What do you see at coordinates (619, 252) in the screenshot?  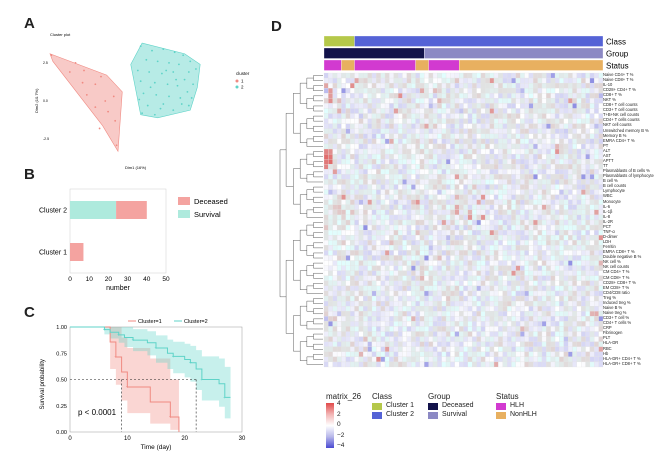 I see `heatmap-row-label: EMRA CD8+ T %` at bounding box center [619, 252].